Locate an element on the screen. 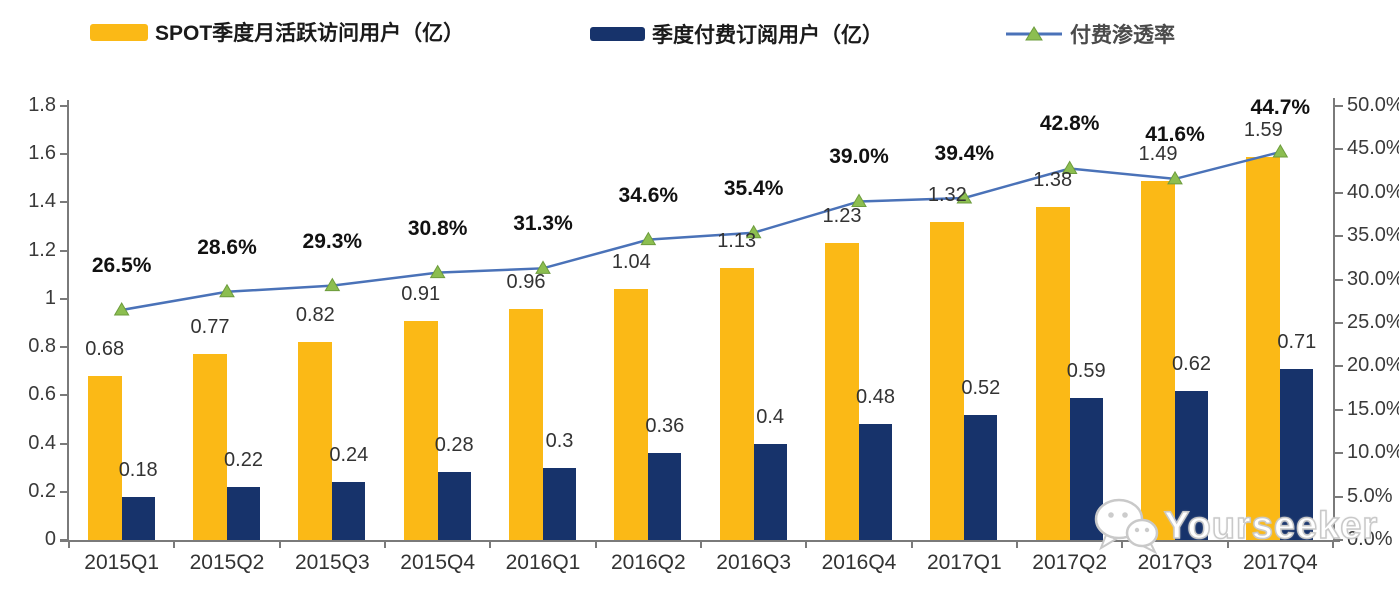  penetration-marker-2015Q2 is located at coordinates (227, 290).